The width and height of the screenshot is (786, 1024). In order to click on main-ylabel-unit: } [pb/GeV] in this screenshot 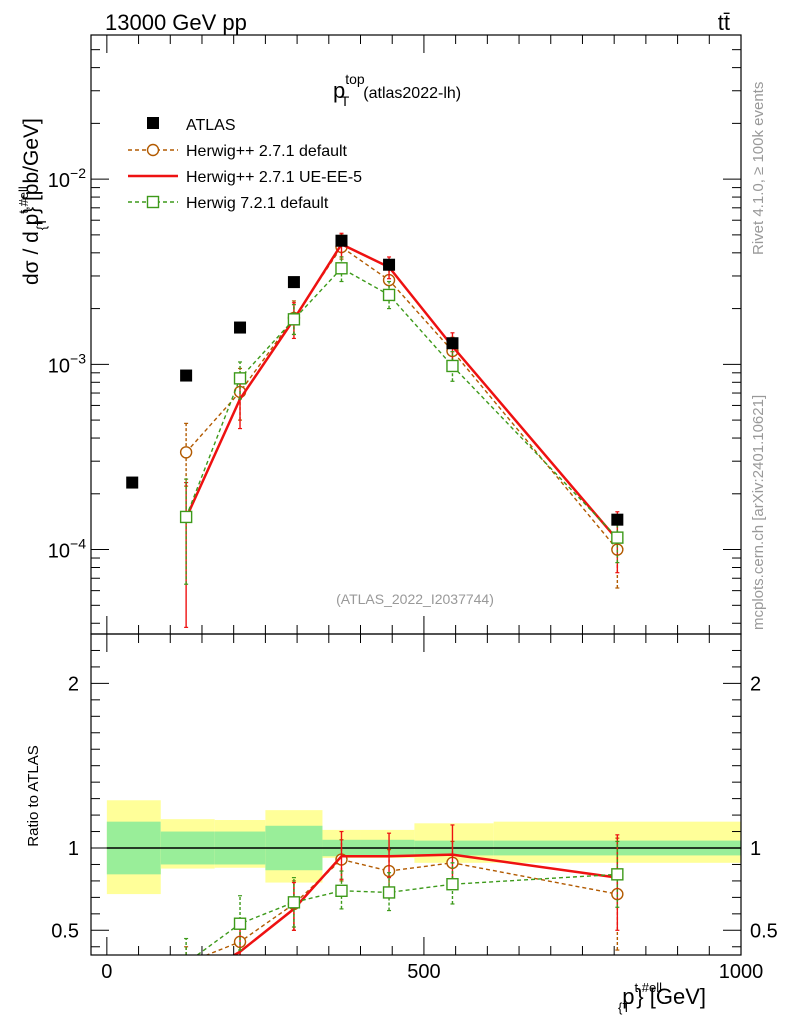, I will do `click(31, 166)`.